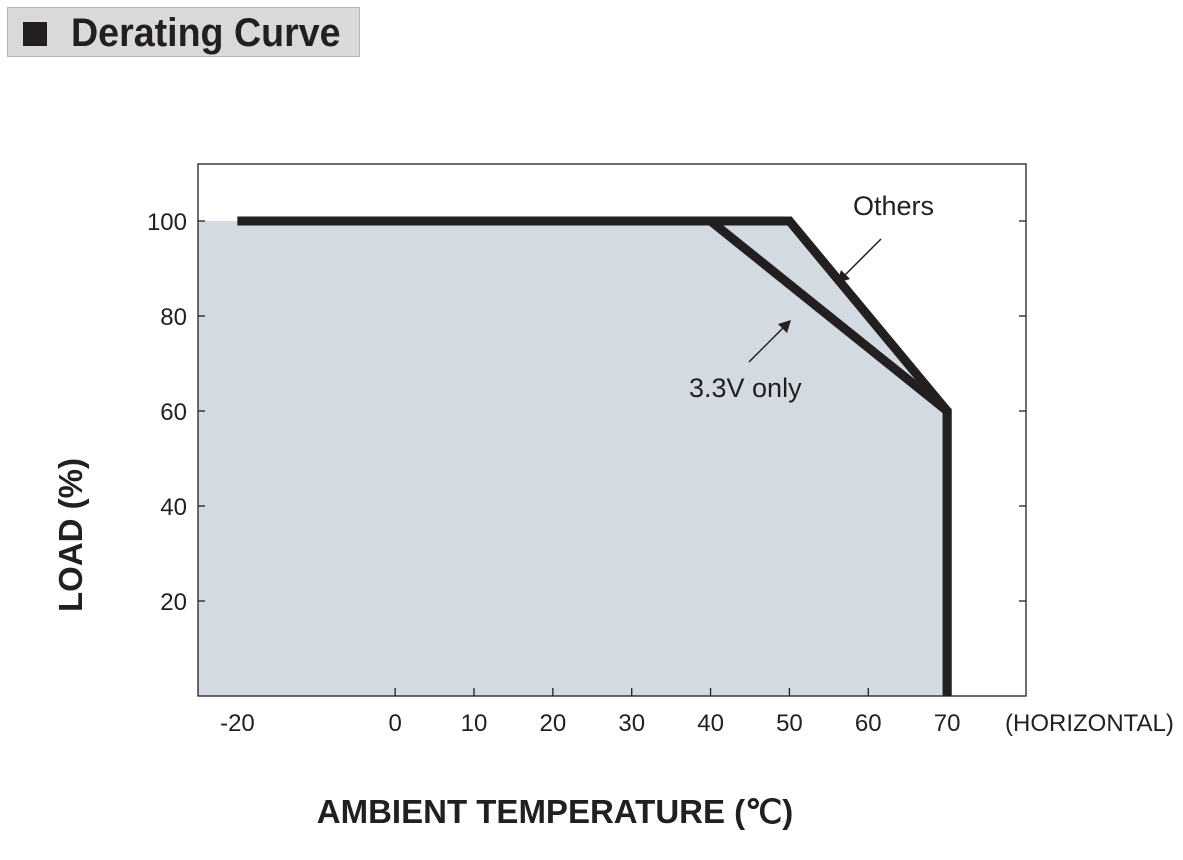 The image size is (1183, 860). What do you see at coordinates (173, 412) in the screenshot?
I see `y-tick-label: 60` at bounding box center [173, 412].